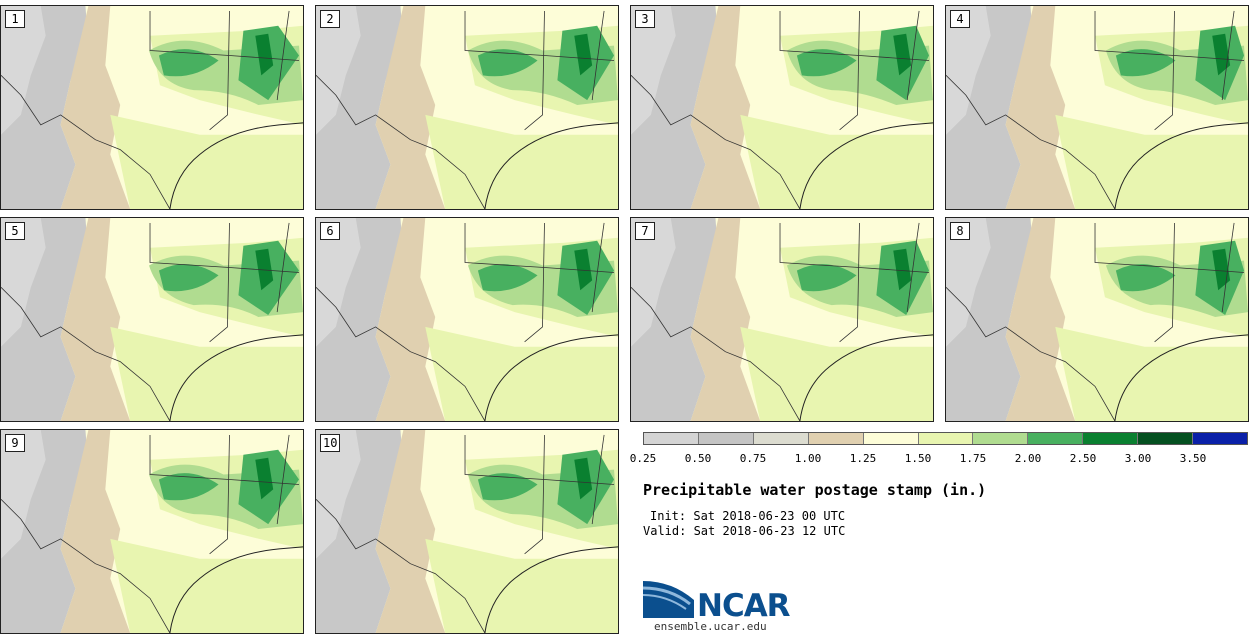 The image size is (1260, 635). Describe the element at coordinates (808, 458) in the screenshot. I see `colorbar-tick-label: 1.00` at that location.